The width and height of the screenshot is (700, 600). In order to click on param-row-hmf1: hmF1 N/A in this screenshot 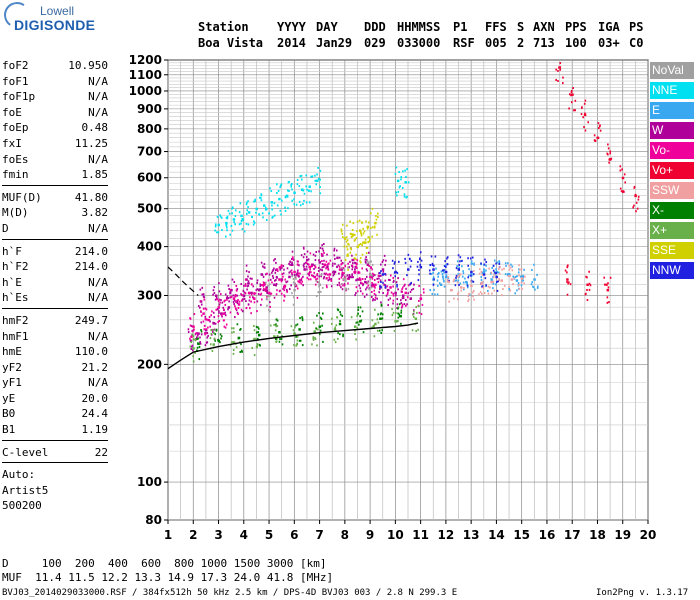, I will do `click(55, 337)`.